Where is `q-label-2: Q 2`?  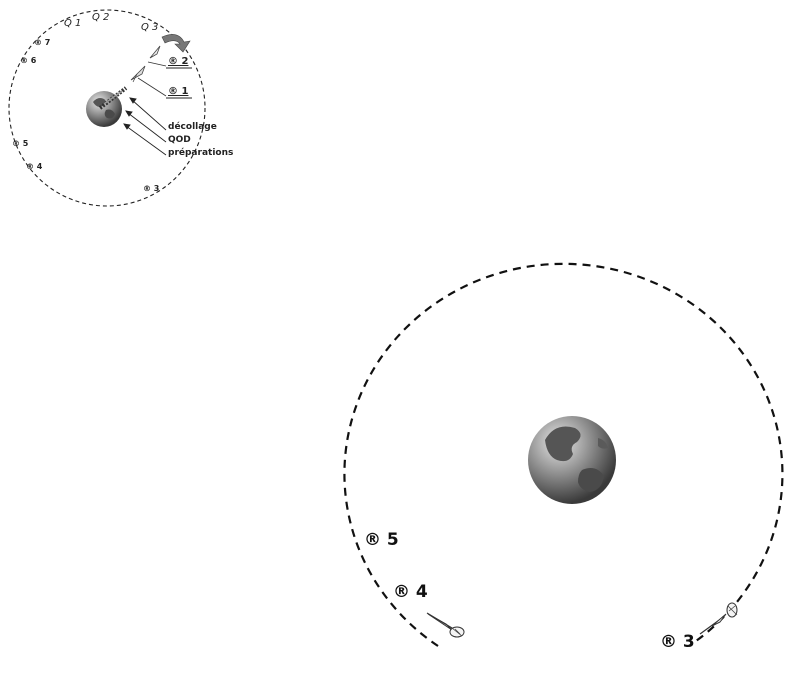 q-label-2: Q 2 is located at coordinates (101, 17).